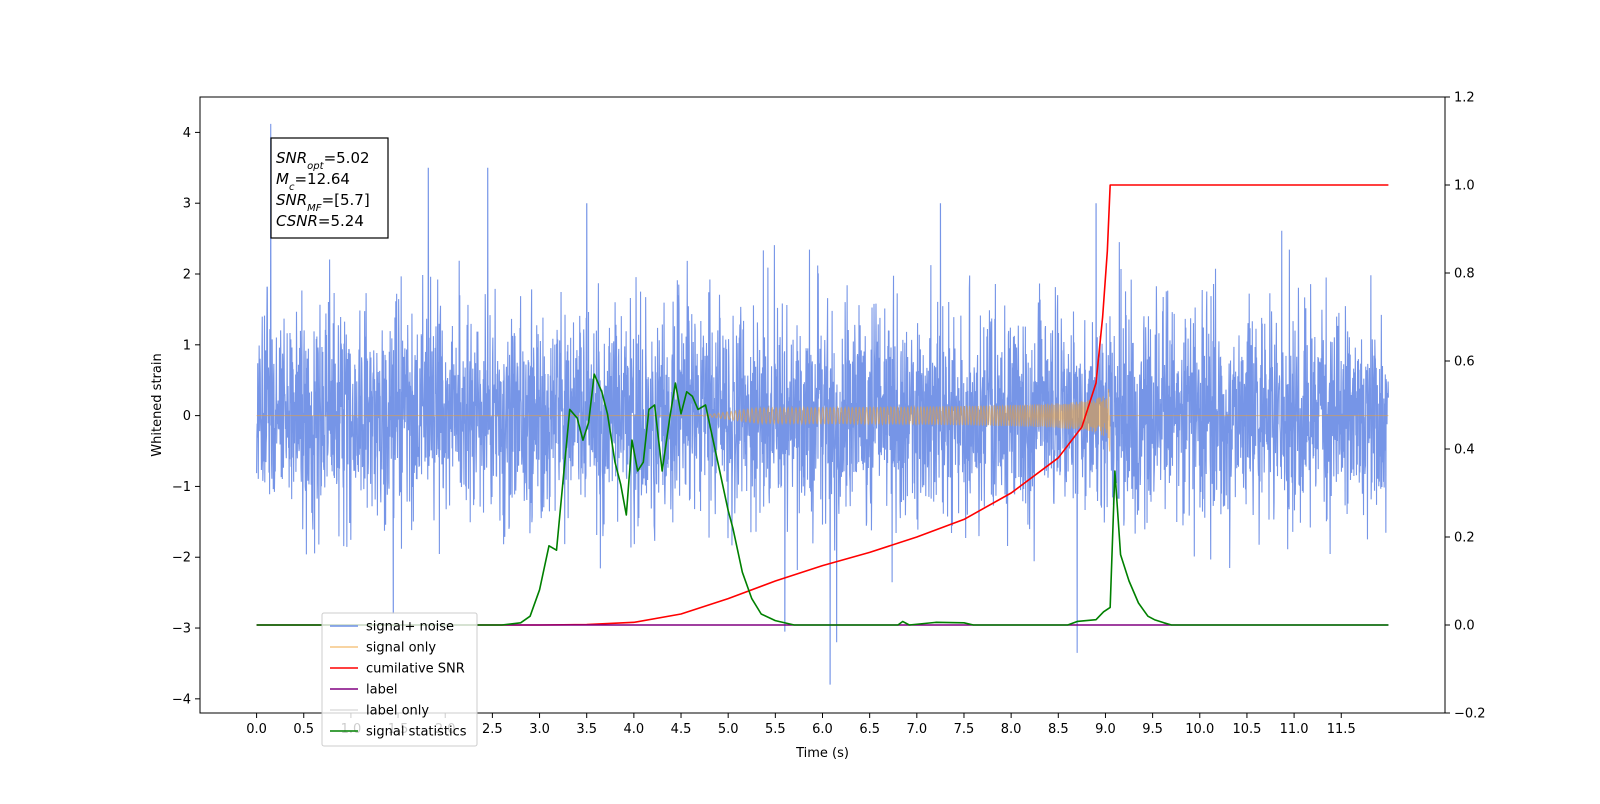 This screenshot has height=804, width=1600. I want to click on legend-label: signal+ noise, so click(410, 627).